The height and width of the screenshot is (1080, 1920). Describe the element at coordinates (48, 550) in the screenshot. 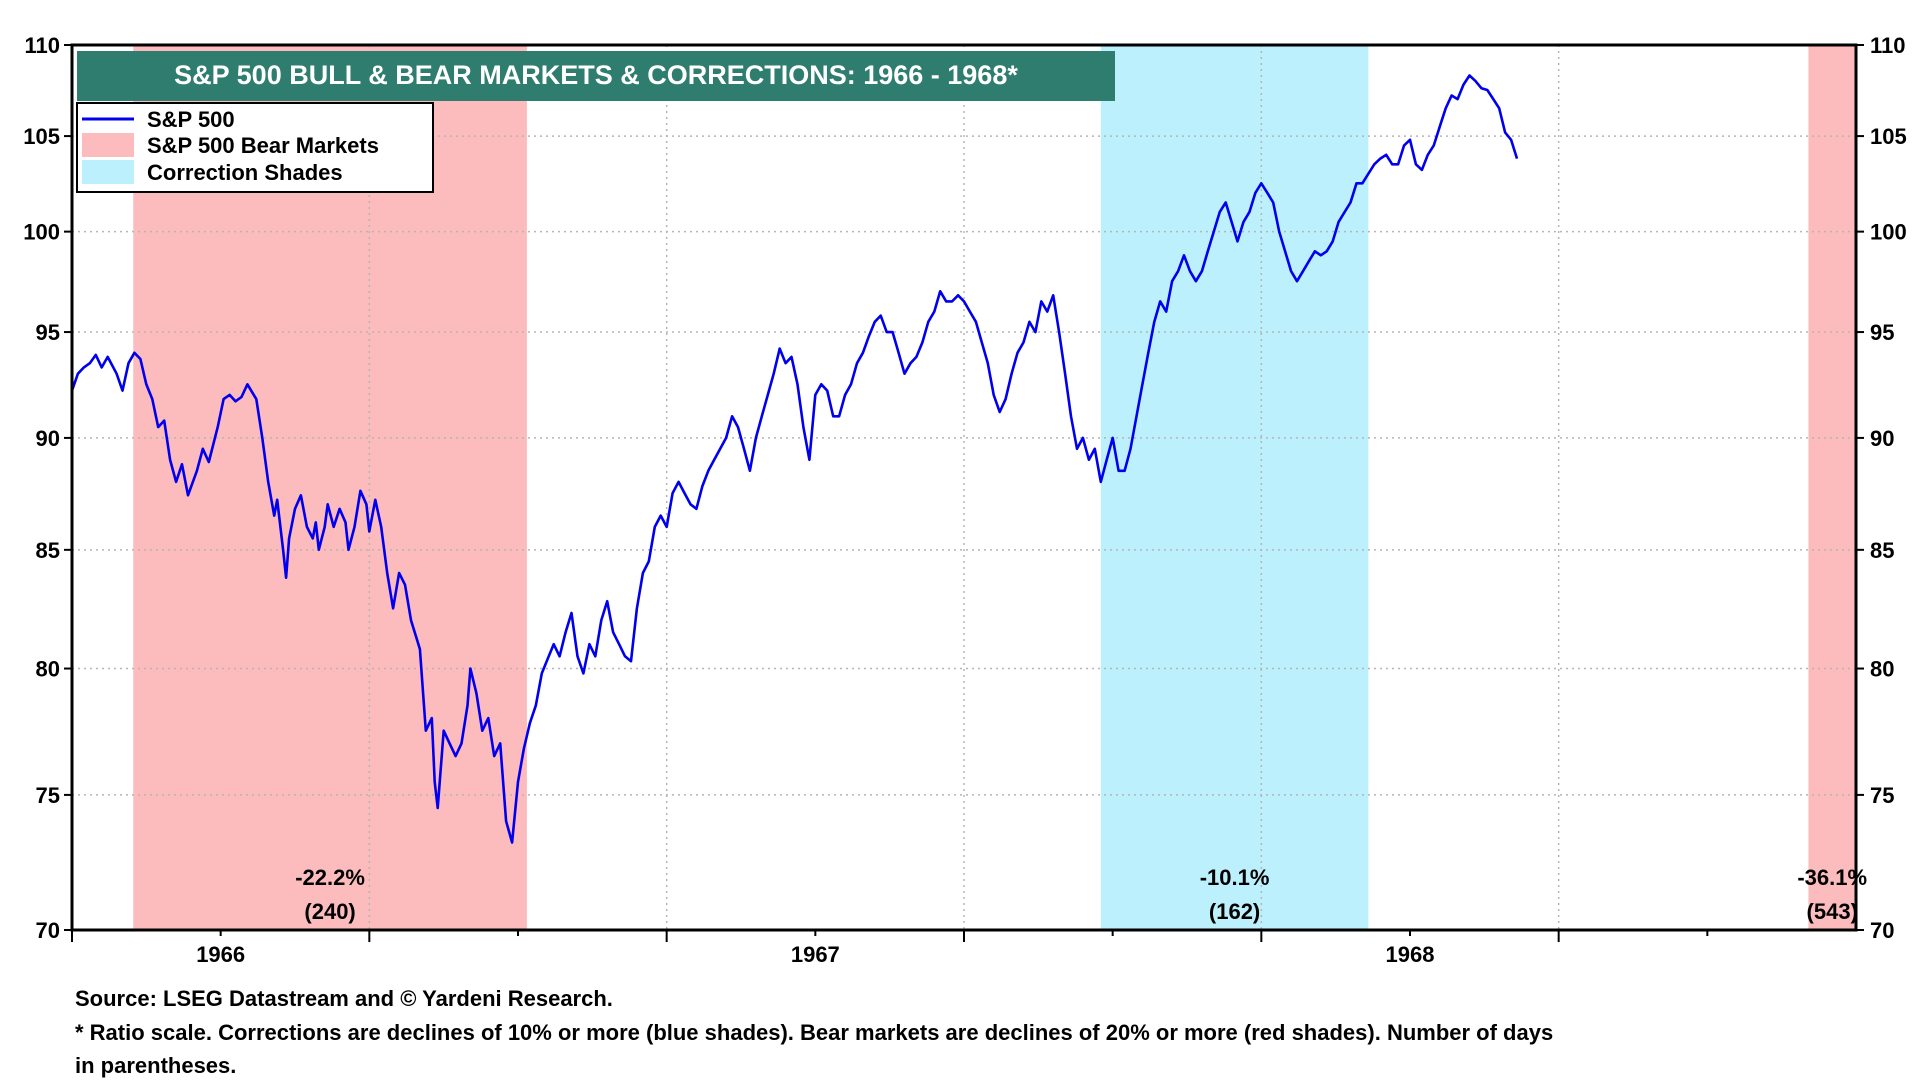

I see `y-tick-label-left: 85` at that location.